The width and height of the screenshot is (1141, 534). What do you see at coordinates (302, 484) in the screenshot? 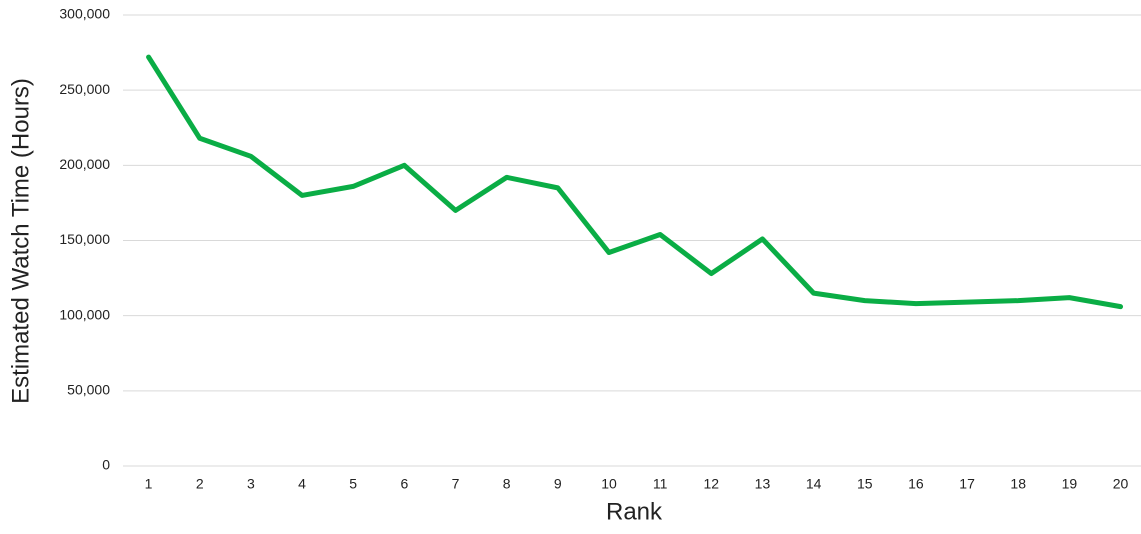
I see `x-tick-label: 4` at bounding box center [302, 484].